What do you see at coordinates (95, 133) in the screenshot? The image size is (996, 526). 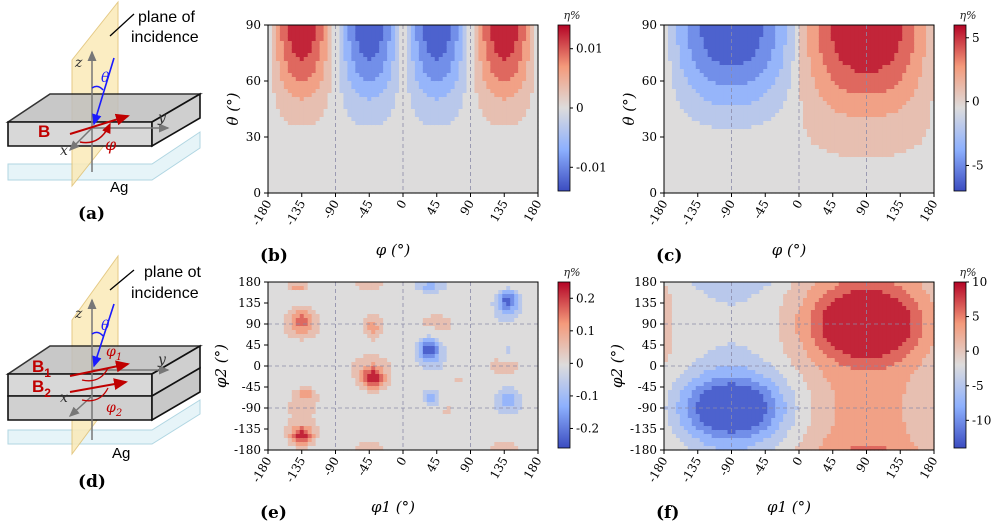 I see `phi-arc` at bounding box center [95, 133].